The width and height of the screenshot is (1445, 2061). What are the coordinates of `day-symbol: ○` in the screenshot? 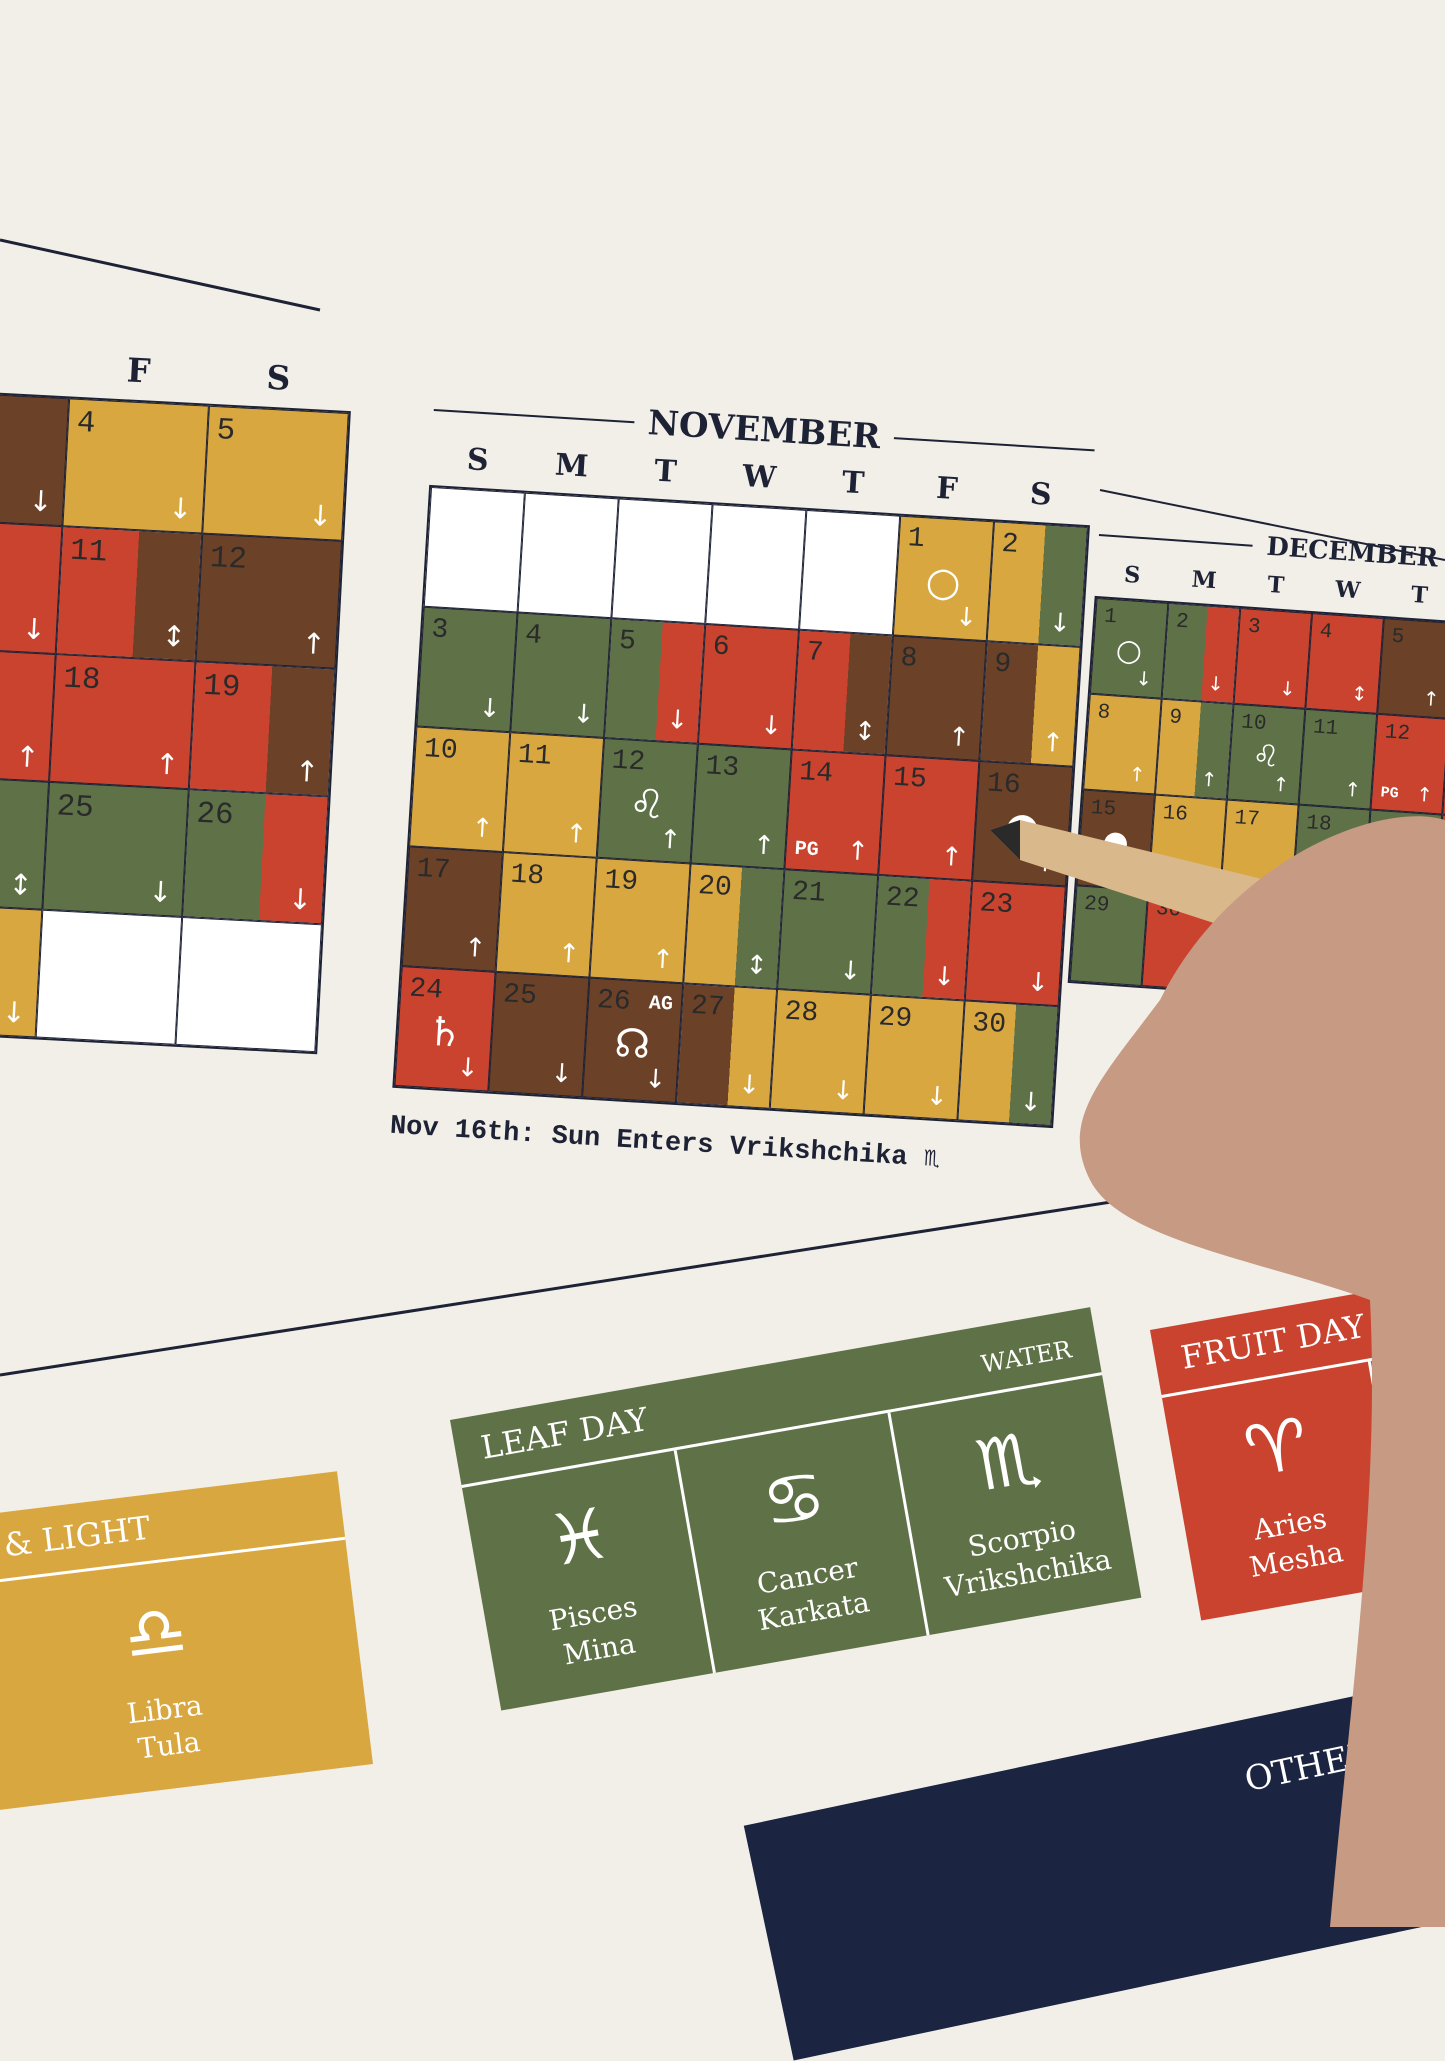 It's located at (1129, 651).